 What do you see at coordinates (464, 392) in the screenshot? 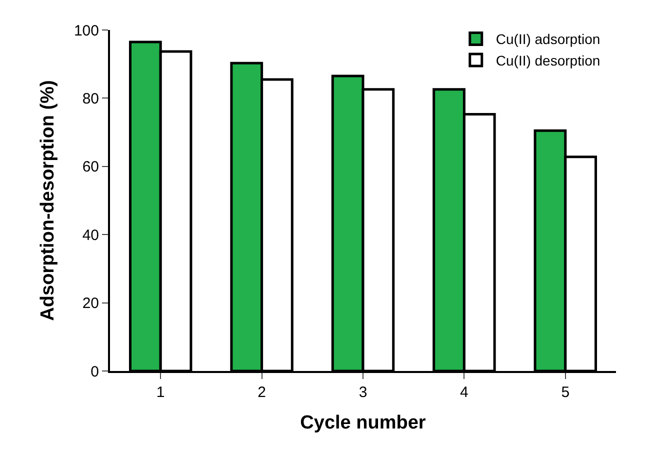
I see `x-tick-label: 4` at bounding box center [464, 392].